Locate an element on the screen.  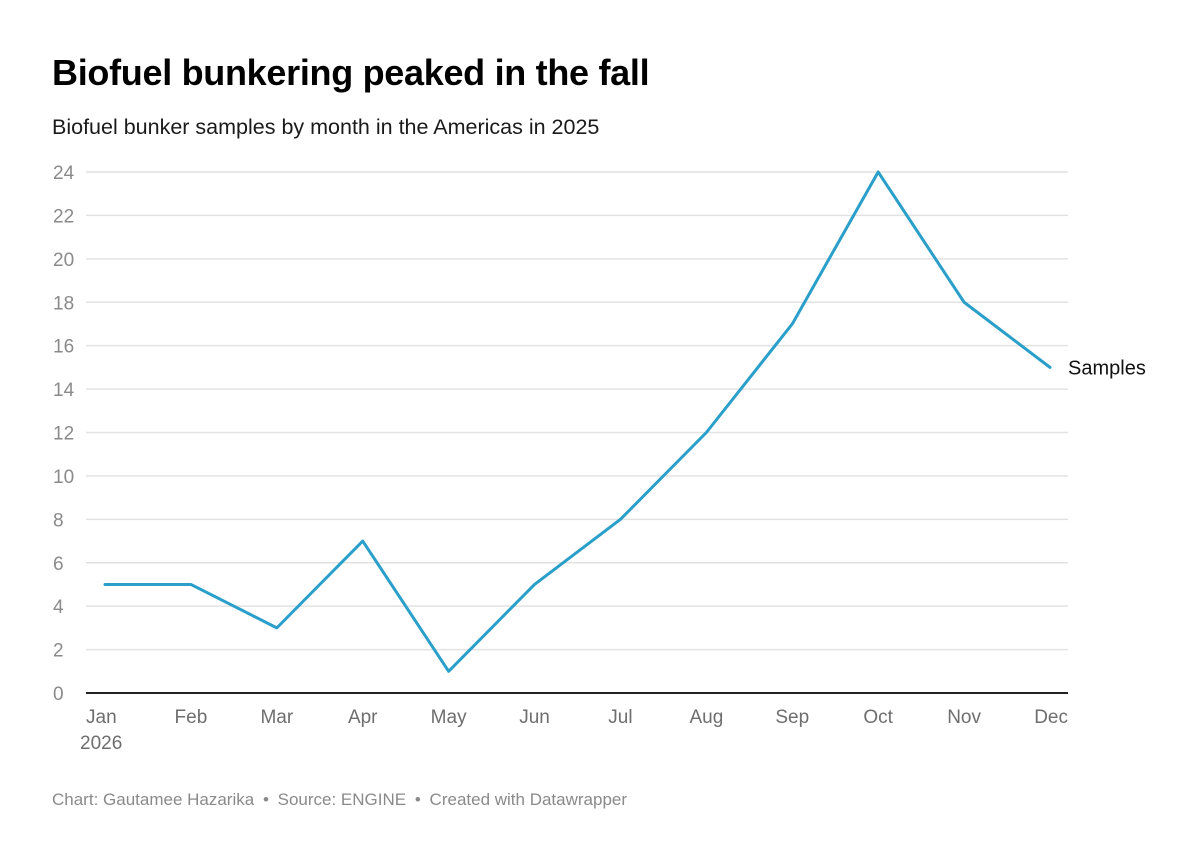
x-tick-label: Feb is located at coordinates (191, 717).